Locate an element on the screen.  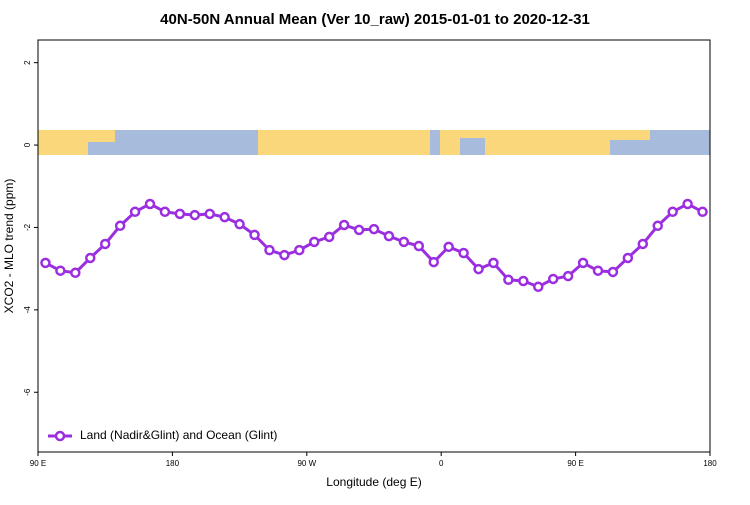
y-tick-label: 0 is located at coordinates (27, 144).